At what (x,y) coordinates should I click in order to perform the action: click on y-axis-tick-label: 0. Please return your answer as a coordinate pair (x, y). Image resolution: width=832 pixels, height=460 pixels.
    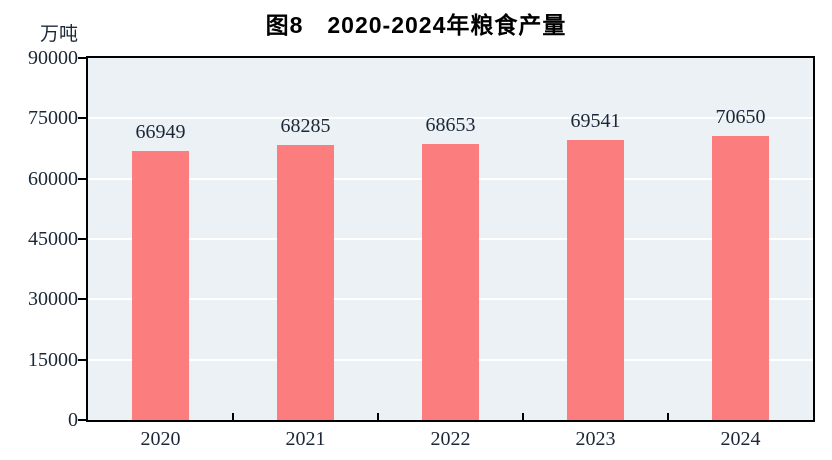
    Looking at the image, I should click on (73, 420).